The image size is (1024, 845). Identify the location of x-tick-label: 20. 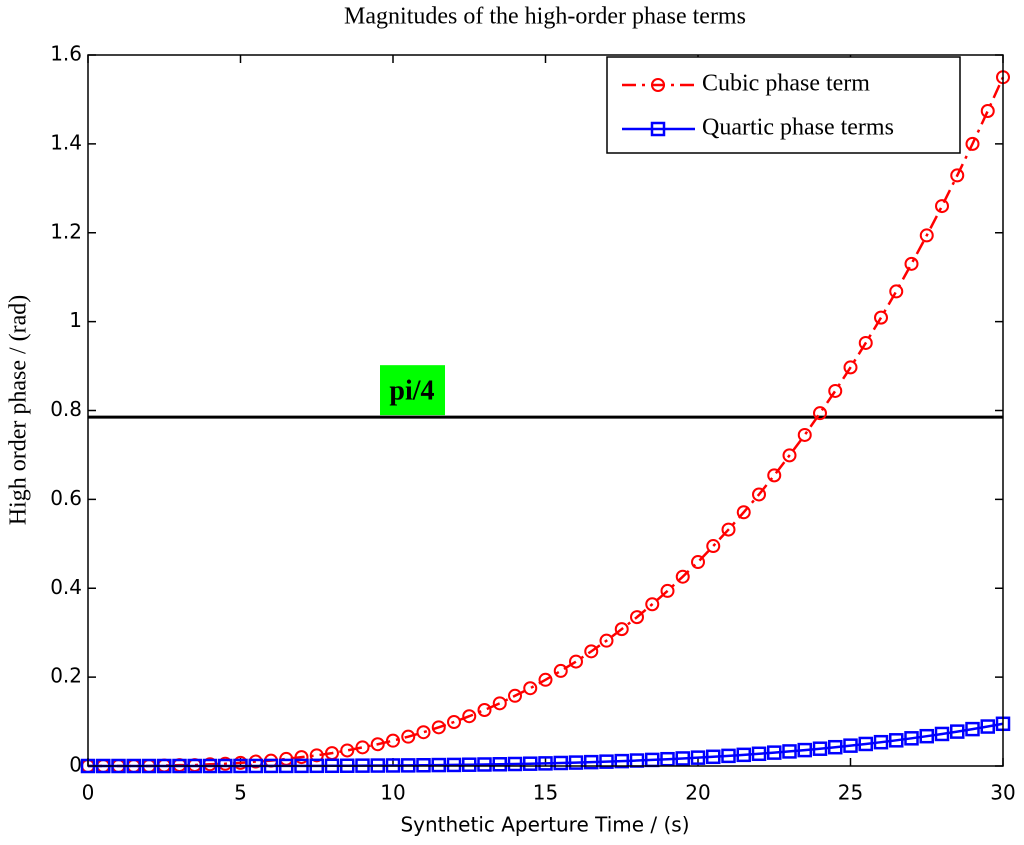
(697, 793).